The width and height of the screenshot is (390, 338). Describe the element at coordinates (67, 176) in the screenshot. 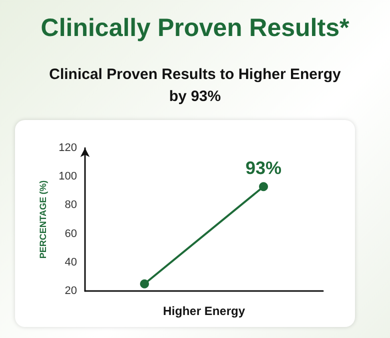

I see `y-tick-label: 100` at that location.